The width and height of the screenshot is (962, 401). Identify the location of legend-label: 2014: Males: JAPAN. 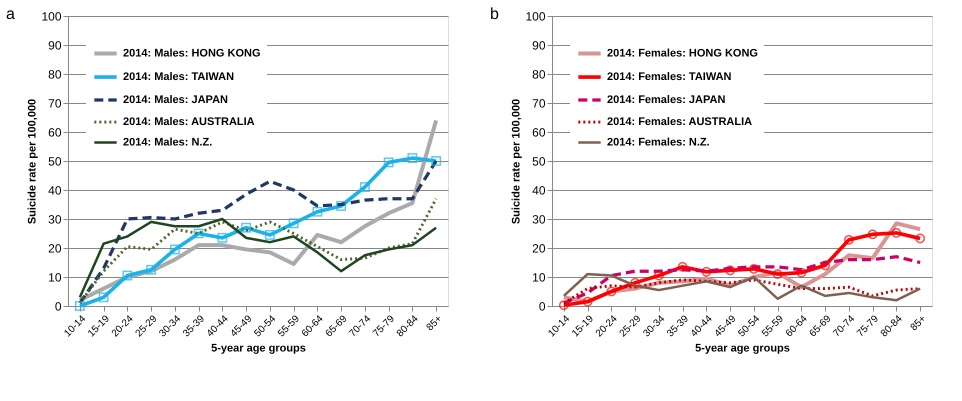
(175, 100).